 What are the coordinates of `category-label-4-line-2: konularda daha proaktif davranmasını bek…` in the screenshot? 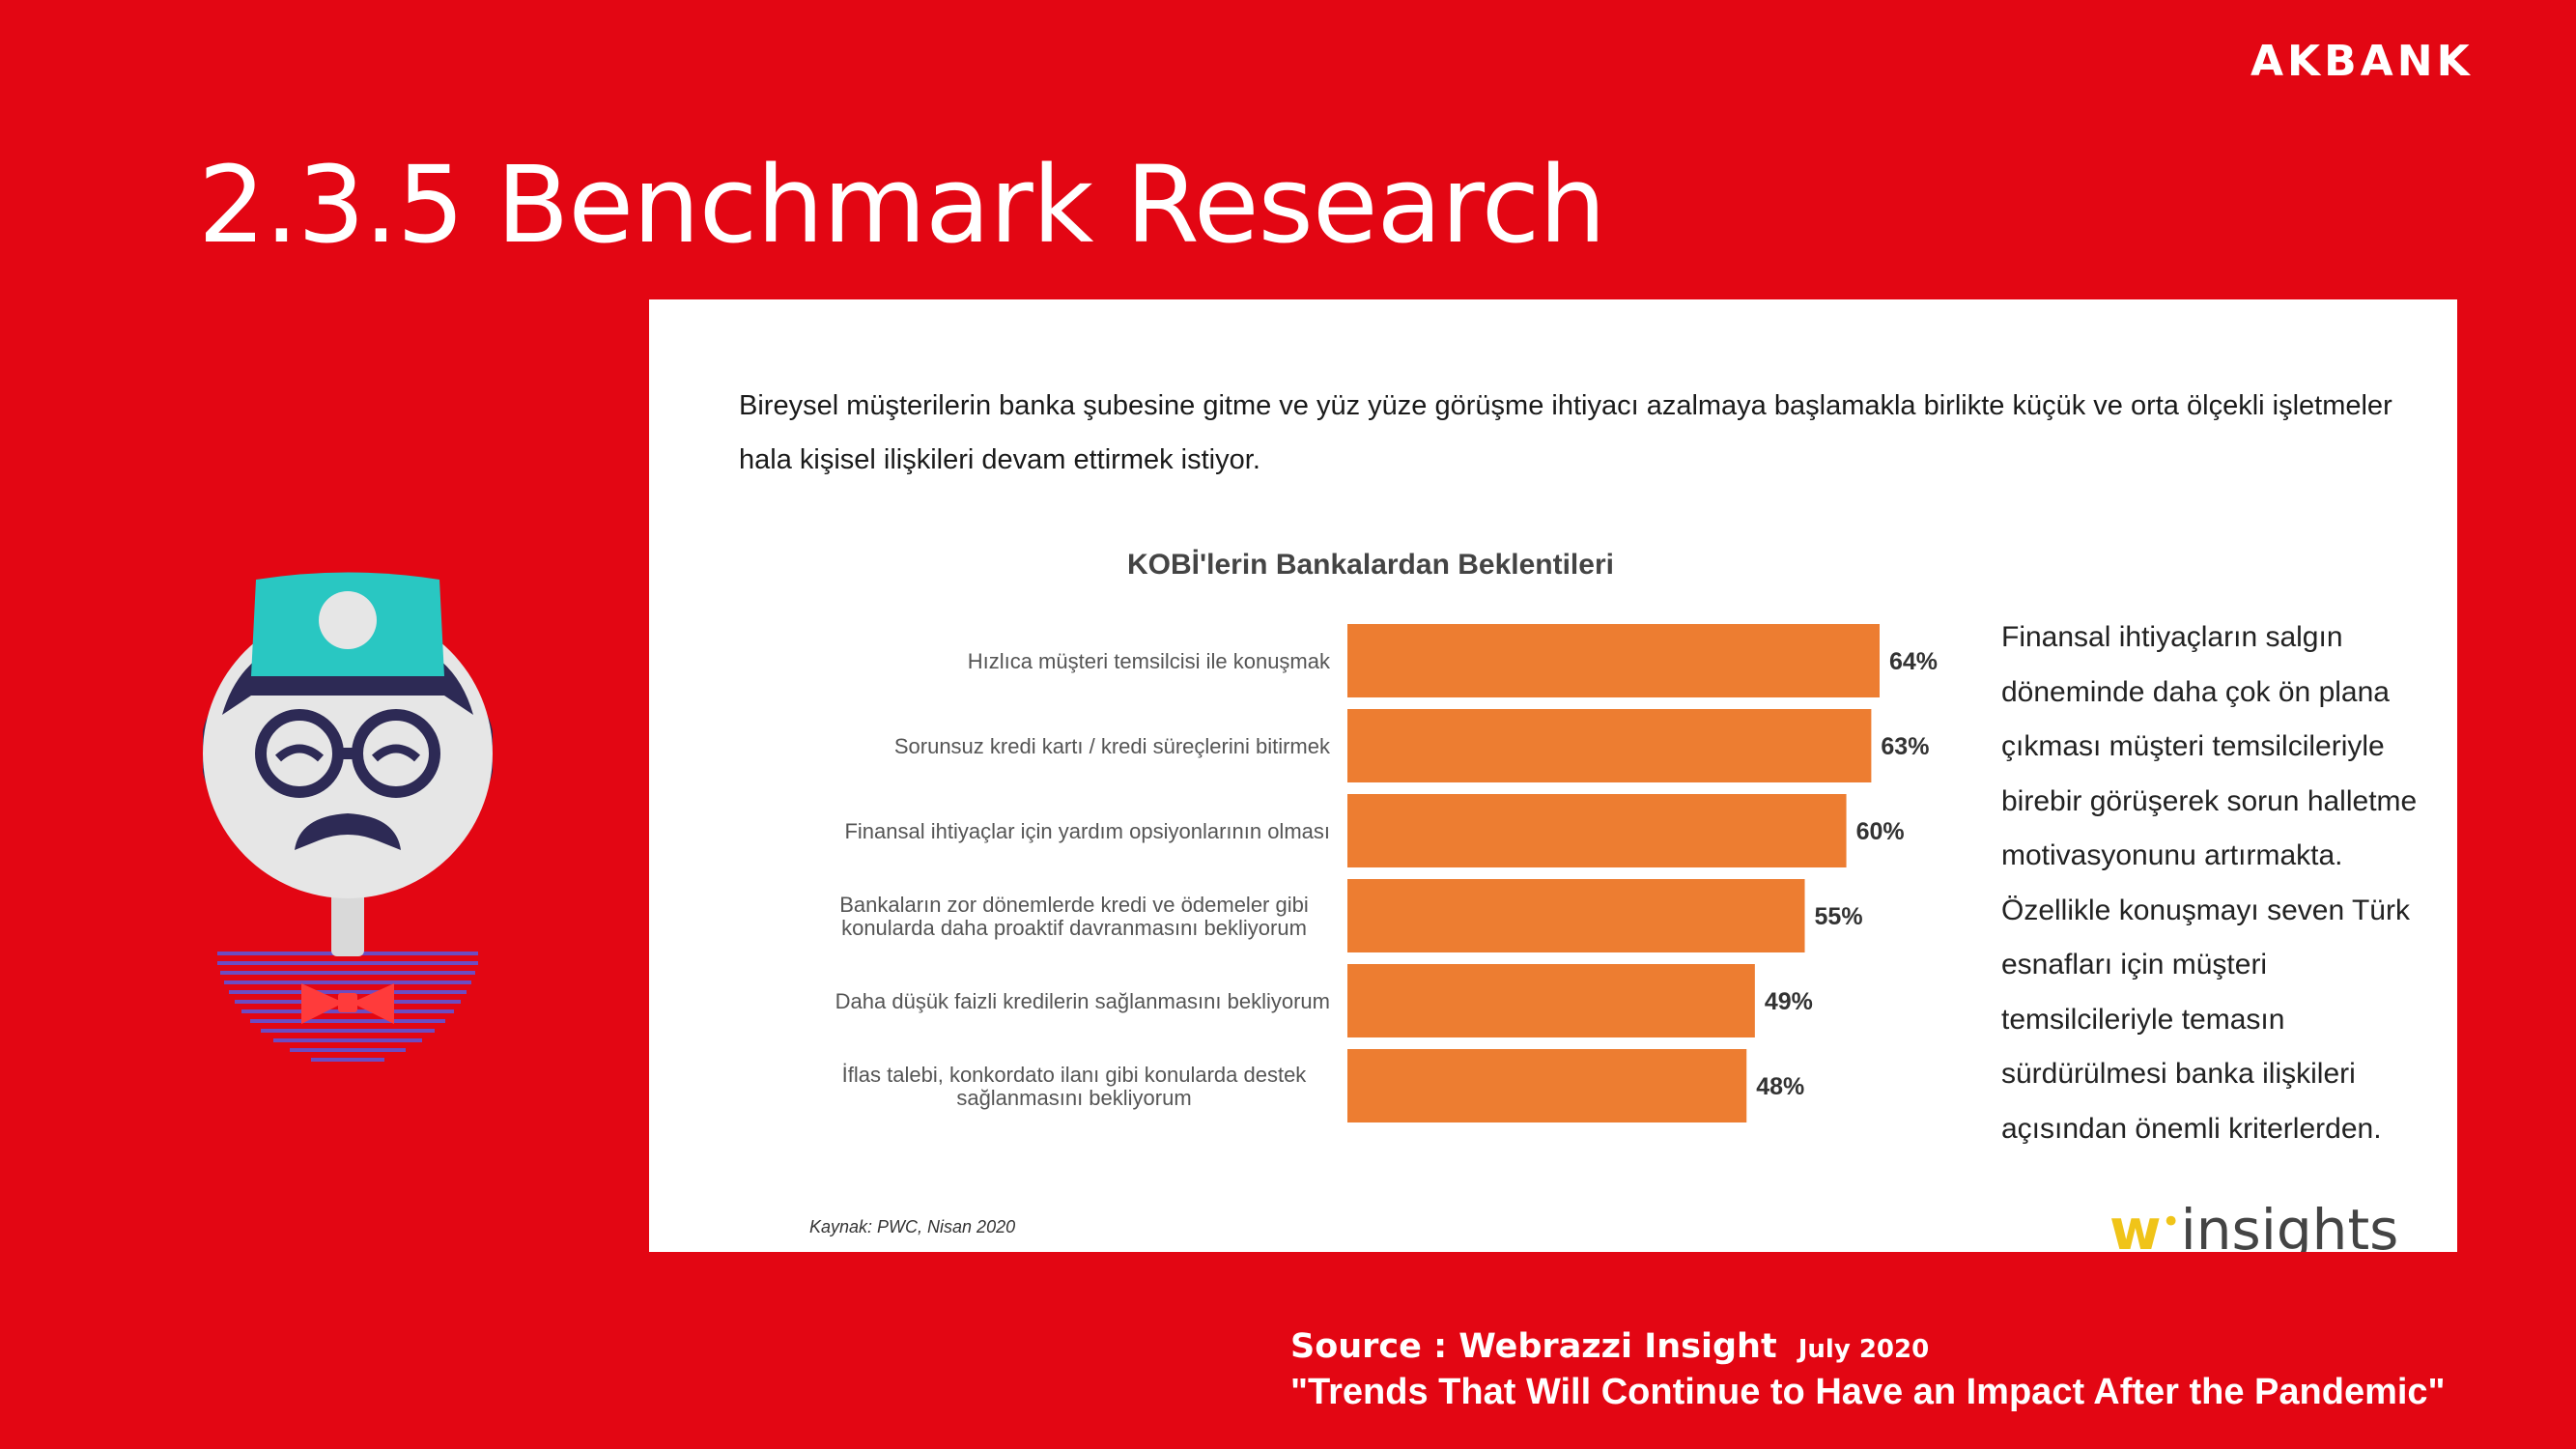 It's located at (1074, 928).